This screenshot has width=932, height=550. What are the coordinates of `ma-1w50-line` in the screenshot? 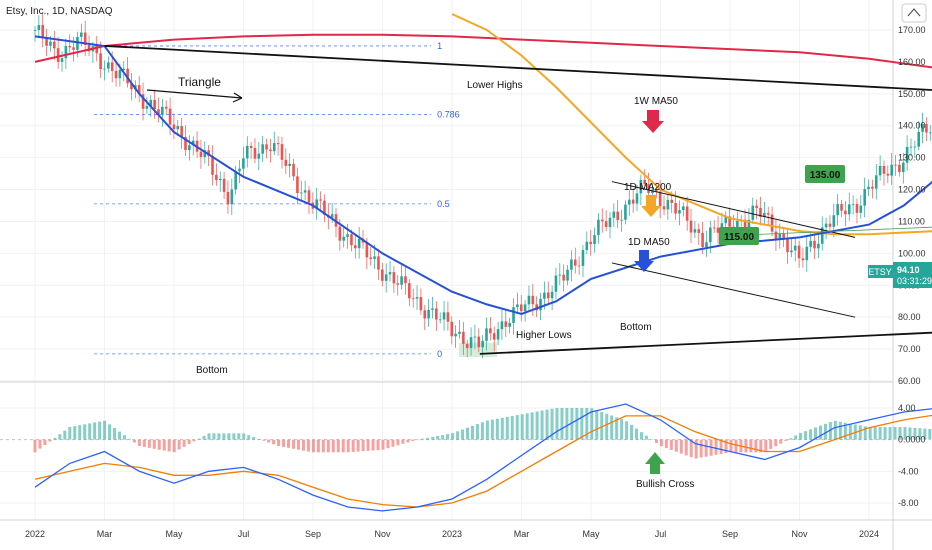 It's located at (483, 51).